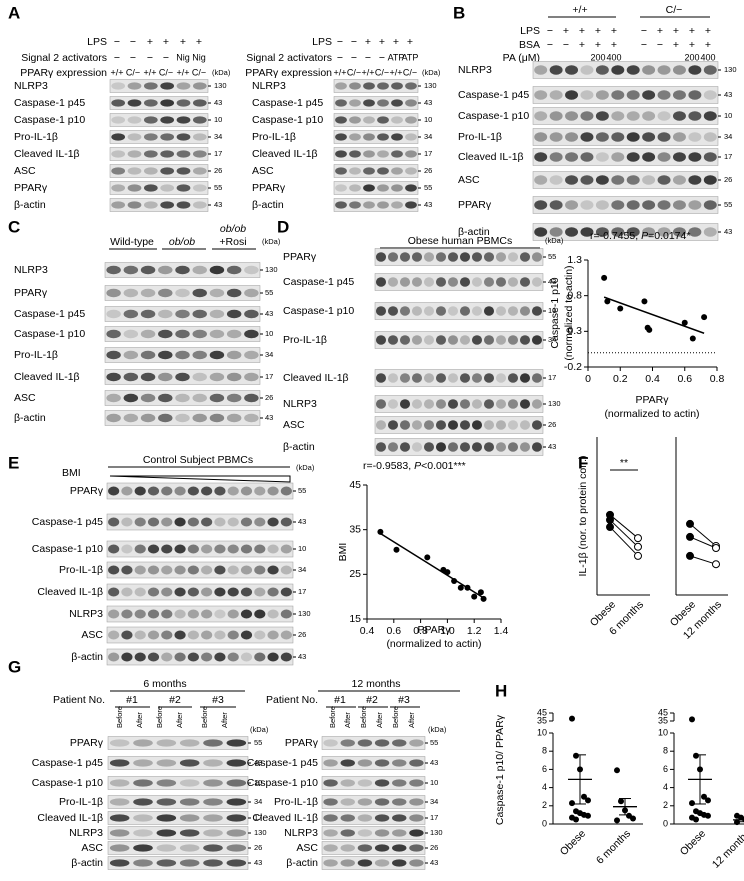  Describe the element at coordinates (443, 466) in the screenshot. I see `annotation-part: <0.001***` at that location.